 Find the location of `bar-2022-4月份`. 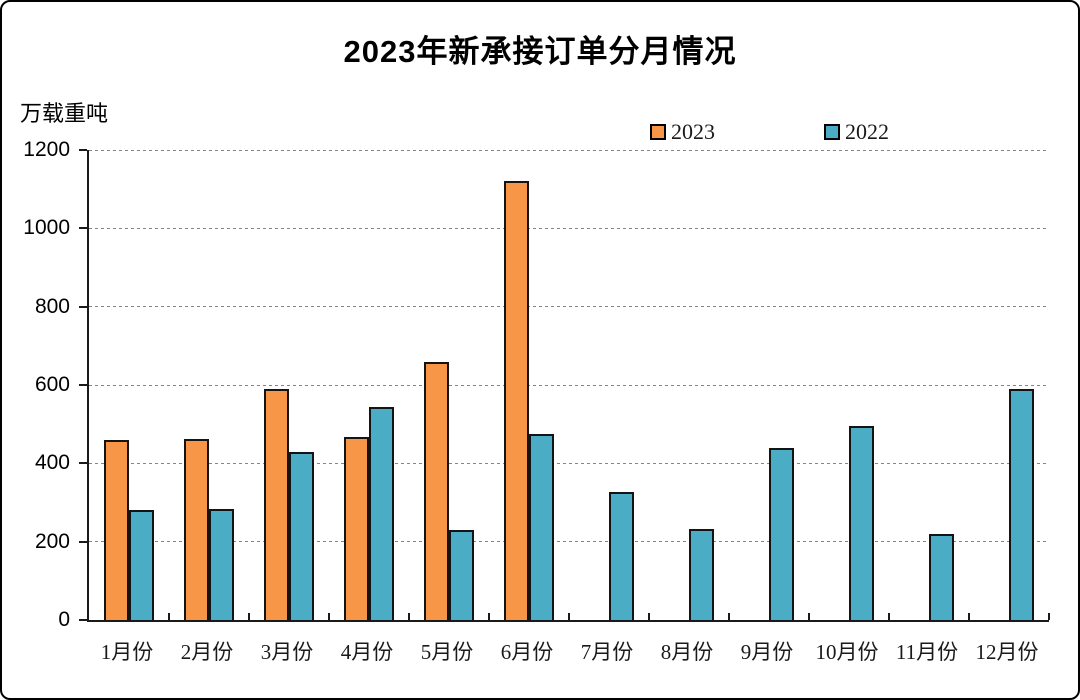

bar-2022-4月份 is located at coordinates (381, 513).